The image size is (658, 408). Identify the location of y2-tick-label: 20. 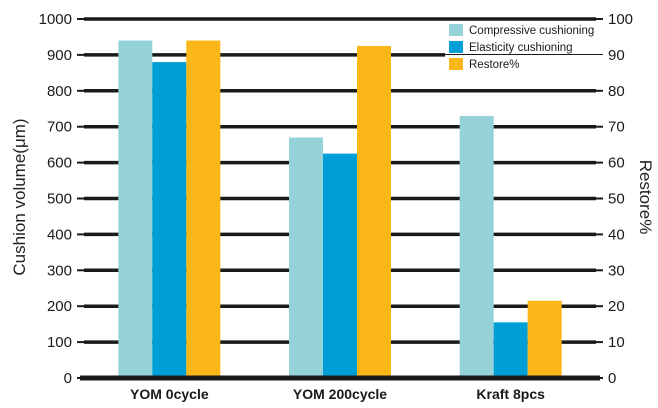
(616, 306).